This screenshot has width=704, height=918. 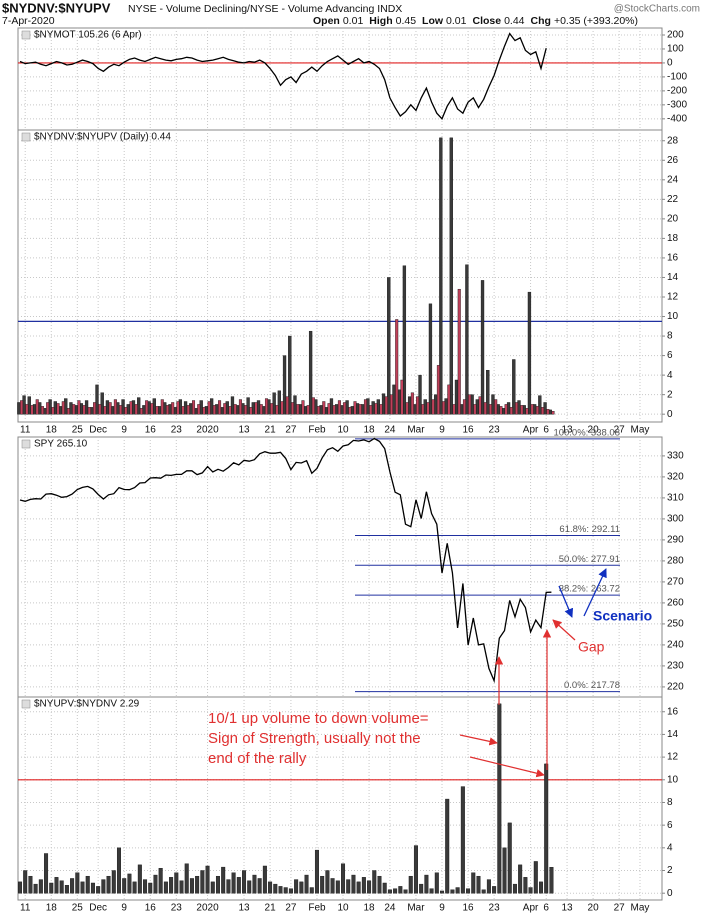 What do you see at coordinates (468, 430) in the screenshot?
I see `x-tick-label: 16` at bounding box center [468, 430].